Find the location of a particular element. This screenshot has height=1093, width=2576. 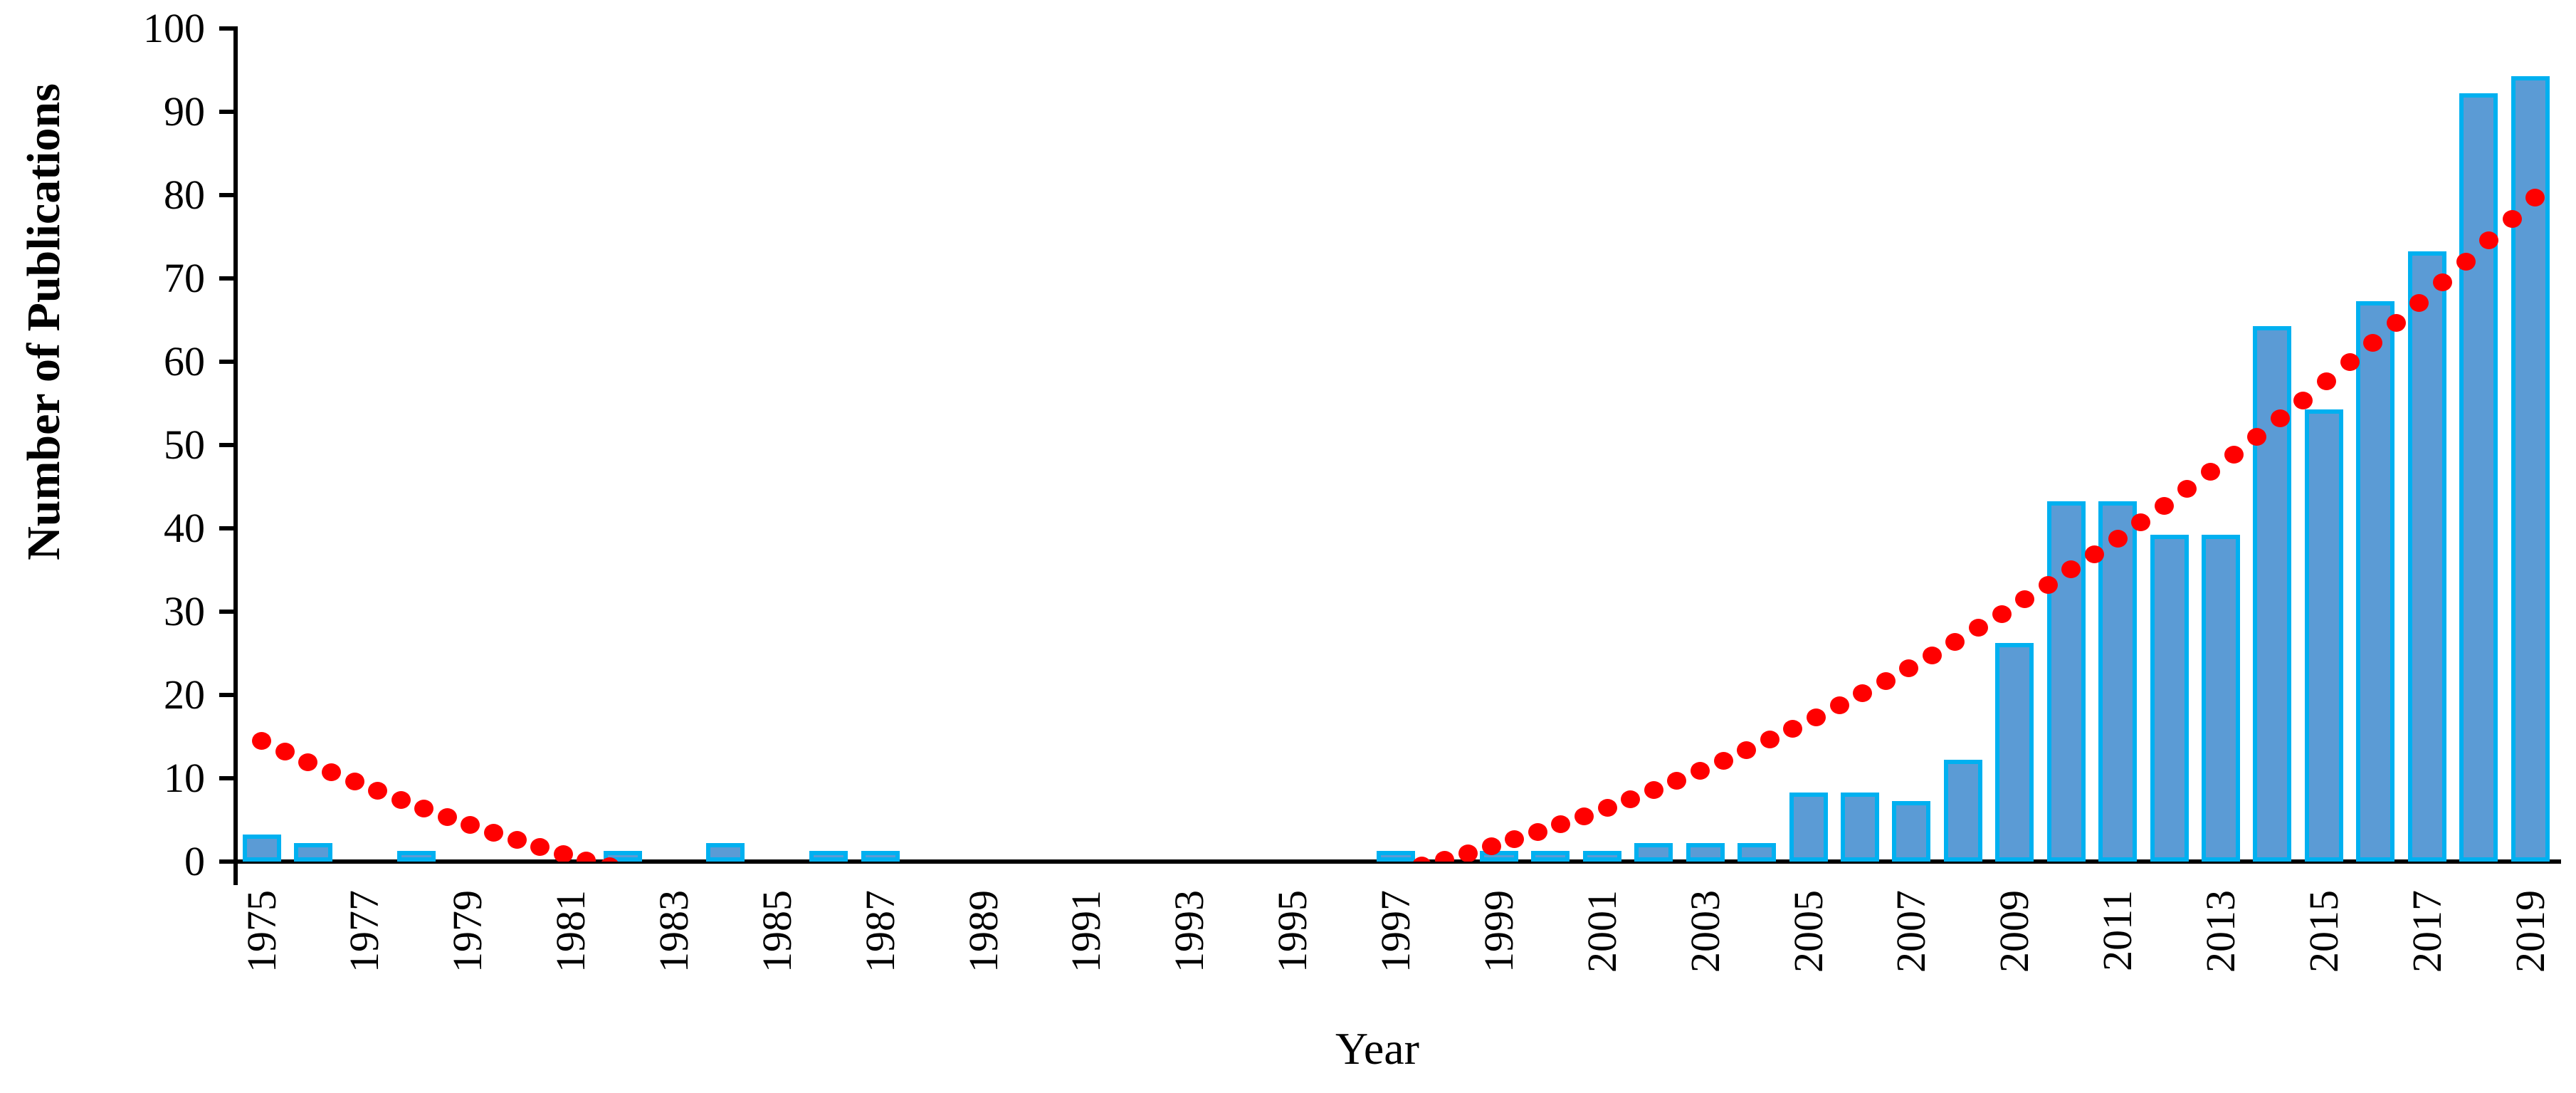

y-tick-label-80: 80 is located at coordinates (185, 195).